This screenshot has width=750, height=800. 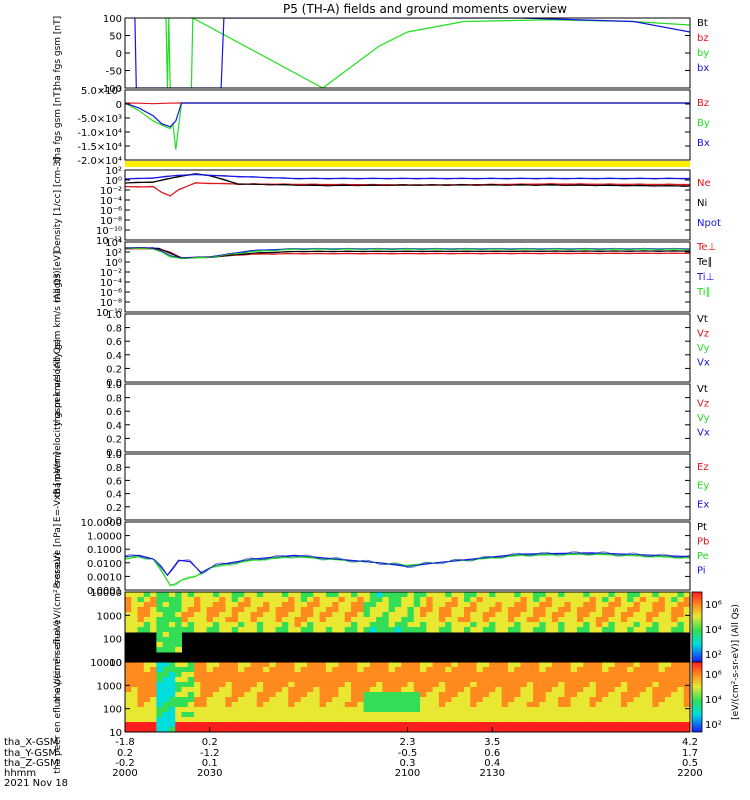 What do you see at coordinates (690, 763) in the screenshot?
I see `x-tick-label: 0.5` at bounding box center [690, 763].